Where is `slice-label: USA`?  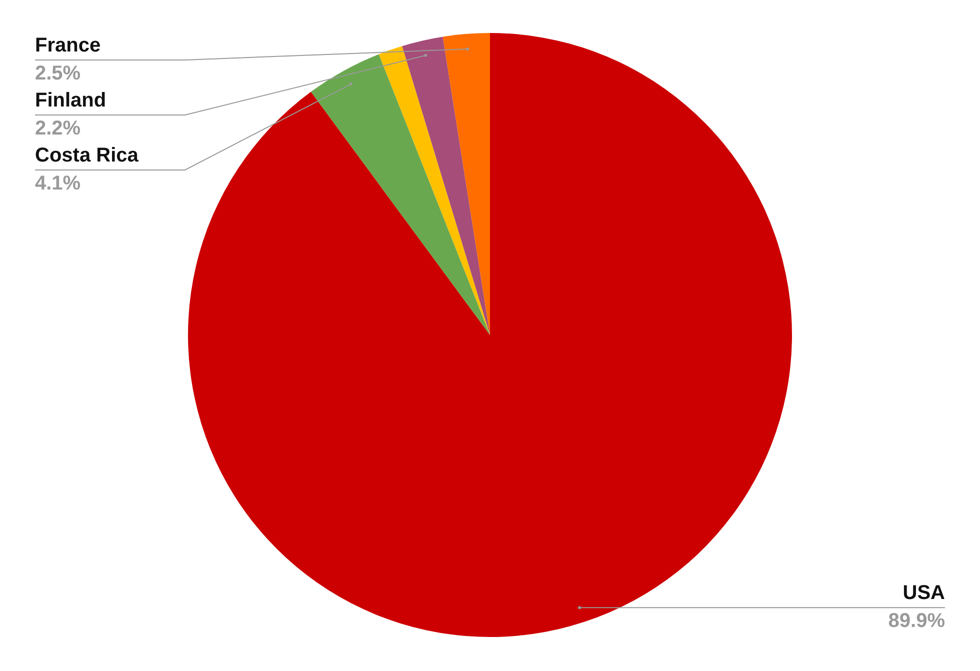 slice-label: USA is located at coordinates (923, 593).